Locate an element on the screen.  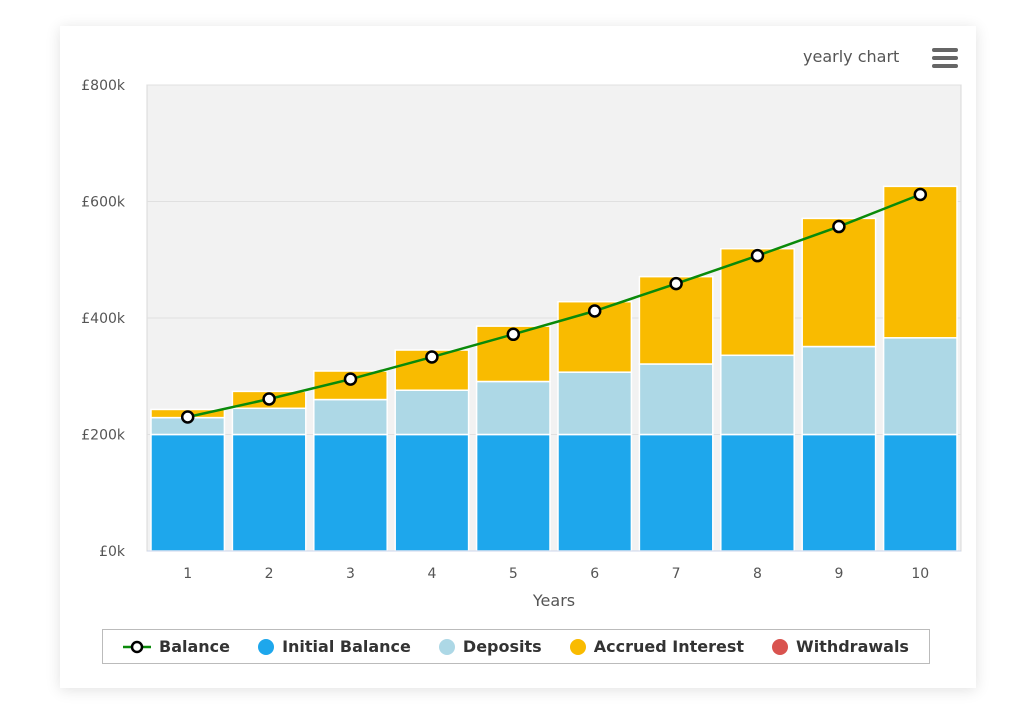
x-tick-label: 1 is located at coordinates (187, 574).